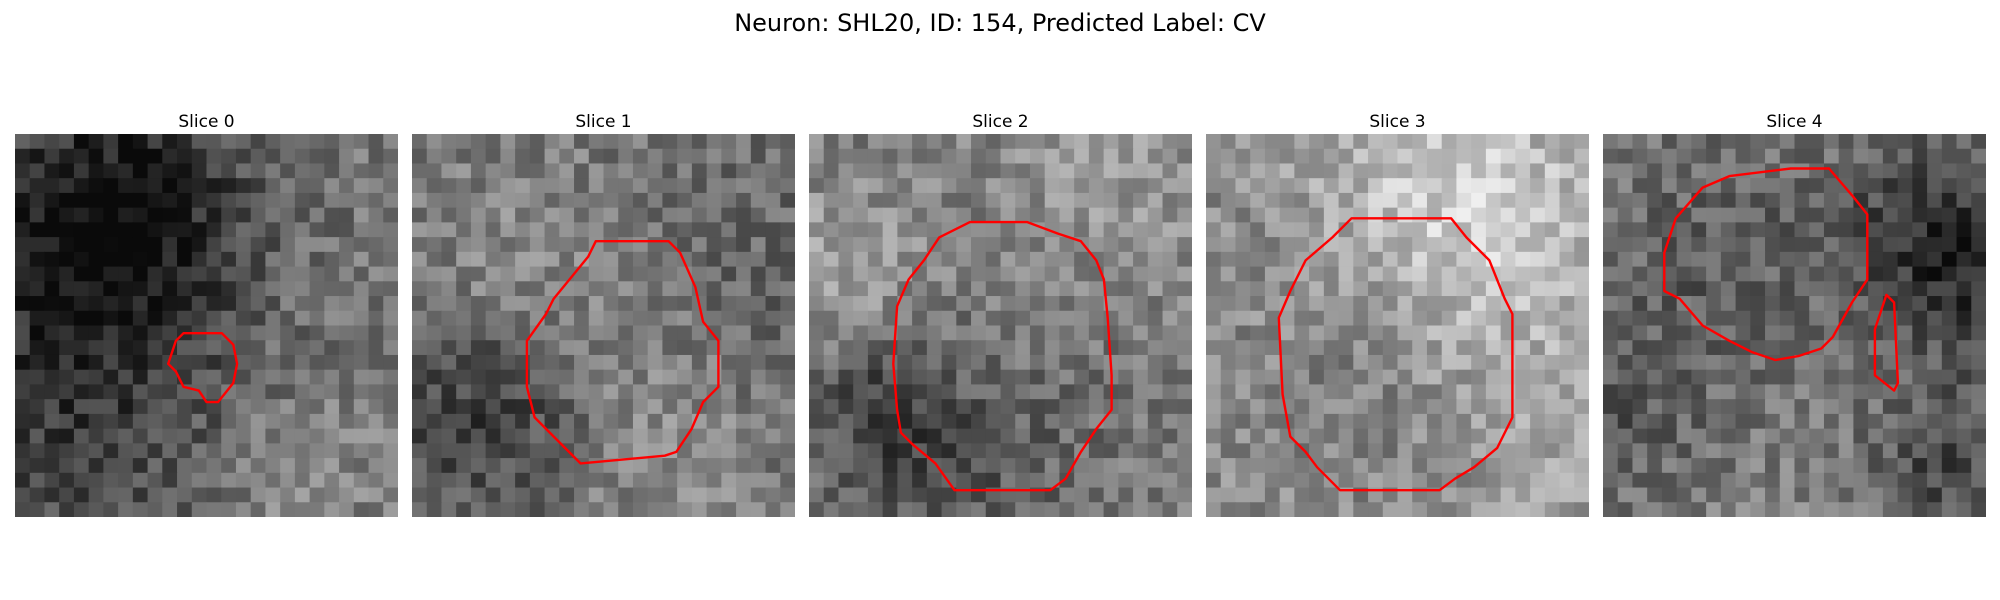  What do you see at coordinates (206, 122) in the screenshot?
I see `slice-title: Slice 0` at bounding box center [206, 122].